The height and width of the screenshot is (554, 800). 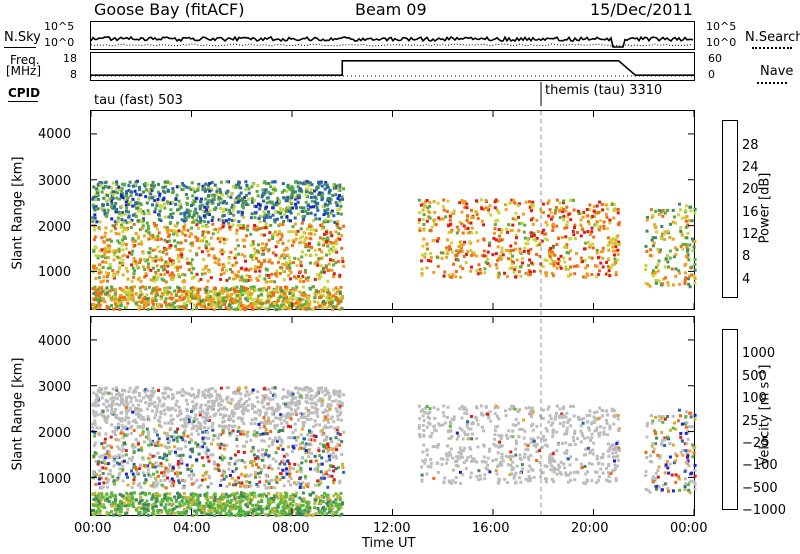 I want to click on power-cb-tick-8: 8, so click(x=746, y=256).